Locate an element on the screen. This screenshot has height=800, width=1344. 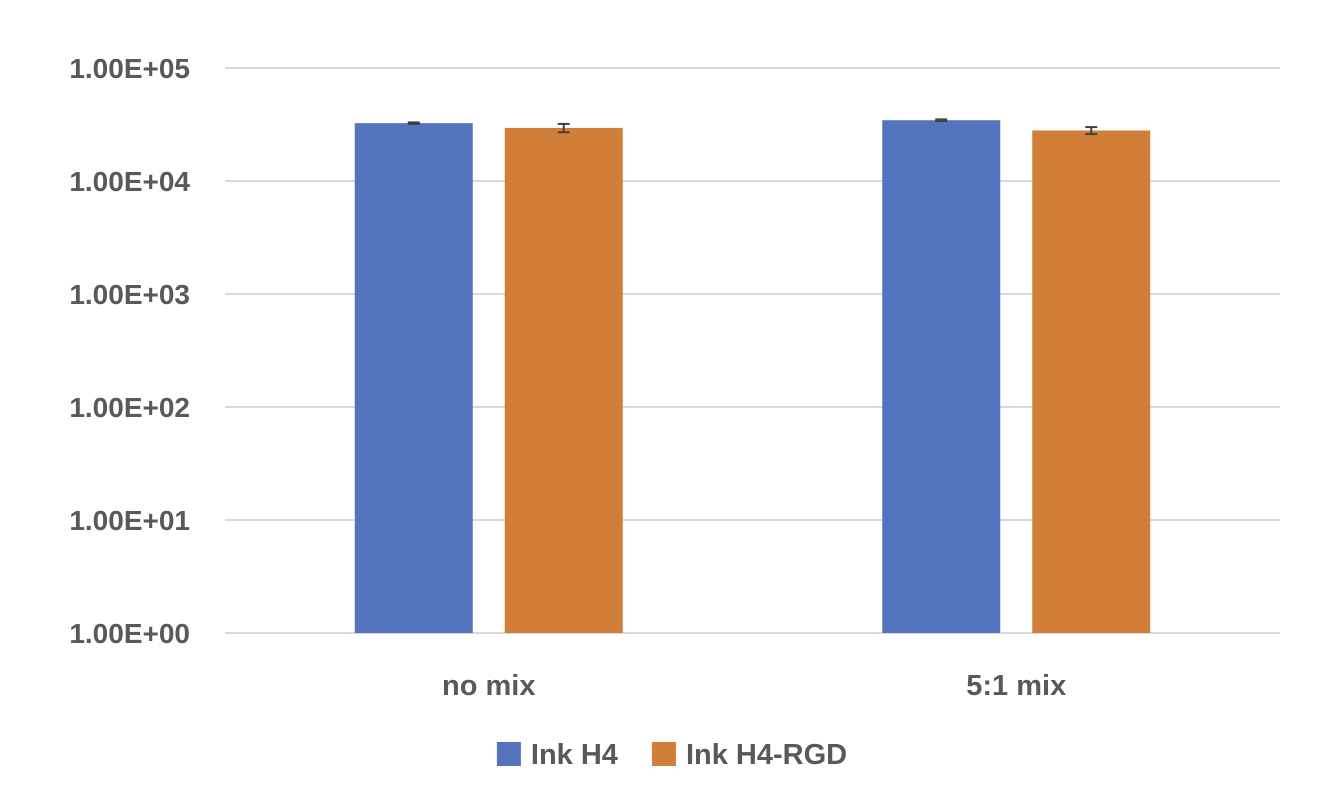
y-tick-label: 1.00E+04 is located at coordinates (129, 181).